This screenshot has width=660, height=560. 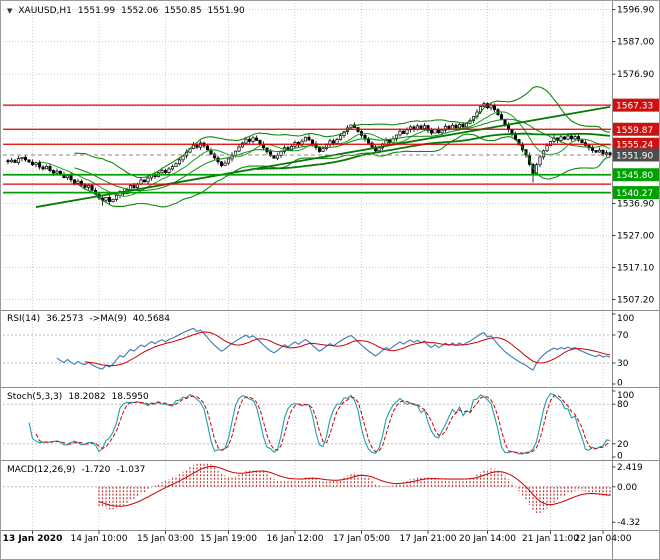 I want to click on svg-text: 1555.24, so click(x=634, y=146).